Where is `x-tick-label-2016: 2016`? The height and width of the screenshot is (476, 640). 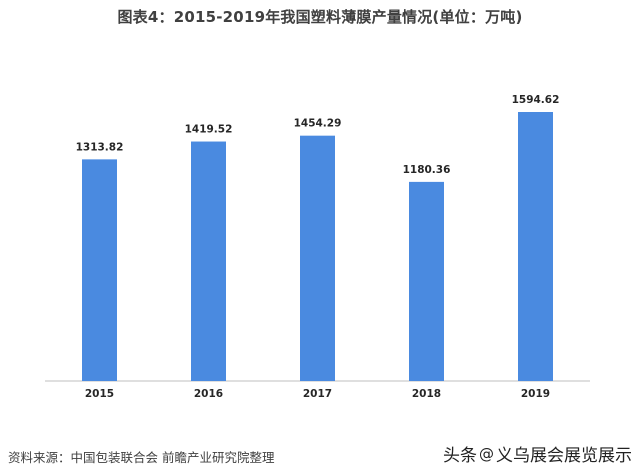 x-tick-label-2016: 2016 is located at coordinates (208, 394).